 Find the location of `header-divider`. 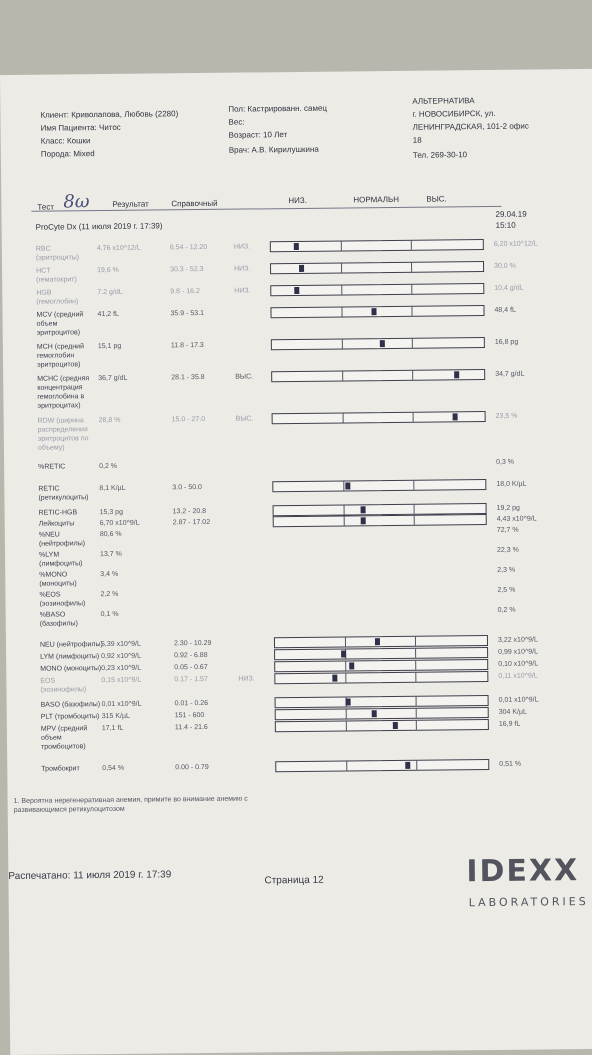

header-divider is located at coordinates (266, 208).